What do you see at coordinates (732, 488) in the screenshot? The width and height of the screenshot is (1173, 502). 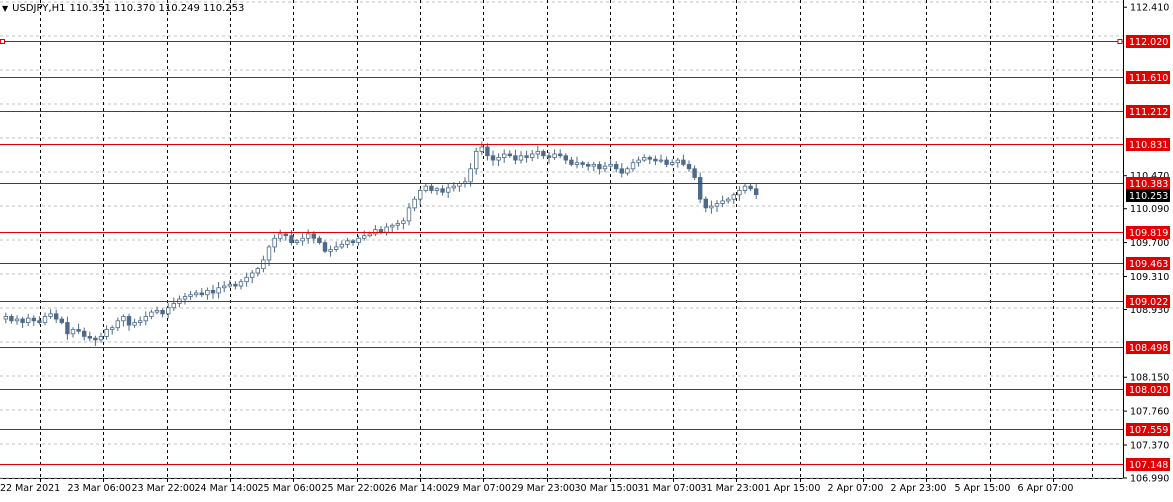 I see `x-tick-label: 31 Mar 23:00` at bounding box center [732, 488].